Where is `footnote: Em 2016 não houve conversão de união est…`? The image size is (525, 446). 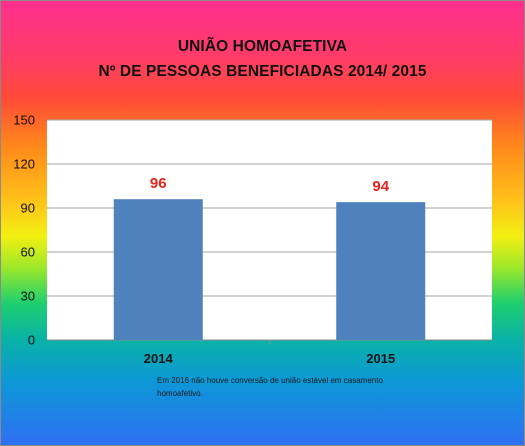 footnote: Em 2016 não houve conversão de união est… is located at coordinates (270, 387).